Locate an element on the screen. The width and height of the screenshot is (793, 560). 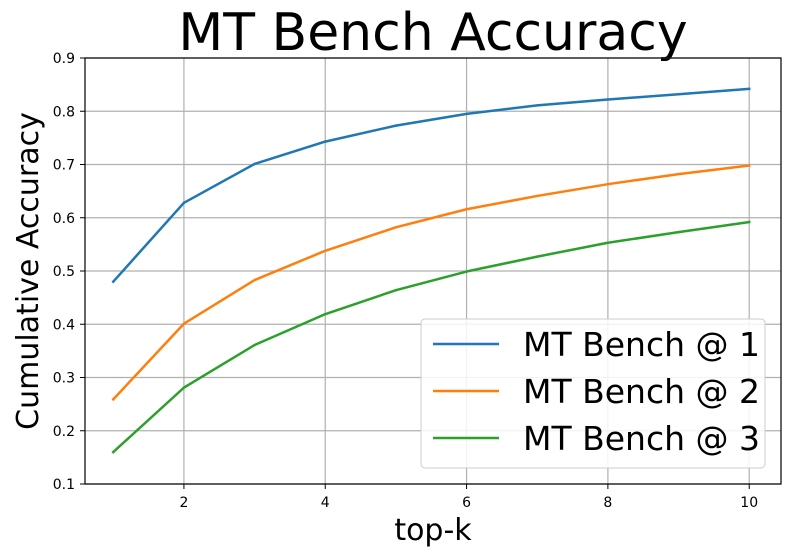
y-tick-label: 0.8 is located at coordinates (64, 112).